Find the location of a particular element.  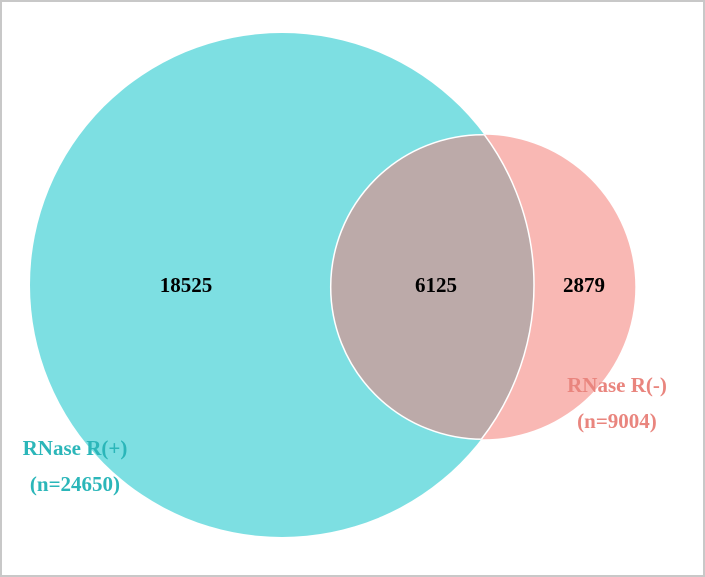

set-size: (n=9004) is located at coordinates (617, 421).